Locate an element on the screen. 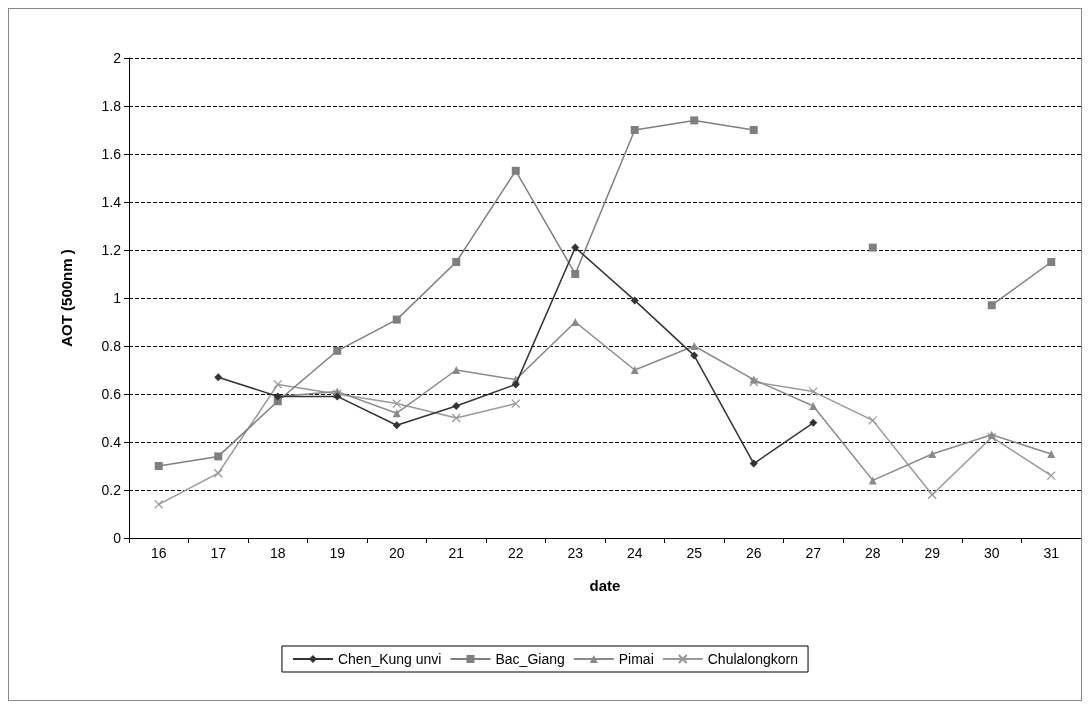 The height and width of the screenshot is (709, 1090). y-tick-label: 0 is located at coordinates (117, 538).